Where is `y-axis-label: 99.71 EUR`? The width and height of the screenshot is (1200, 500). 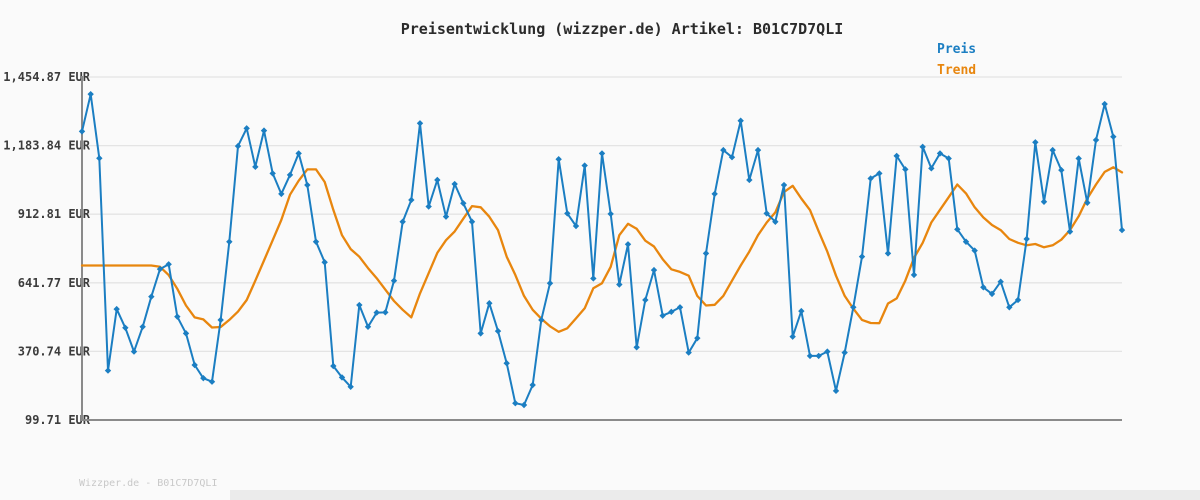 y-axis-label: 99.71 EUR is located at coordinates (58, 420).